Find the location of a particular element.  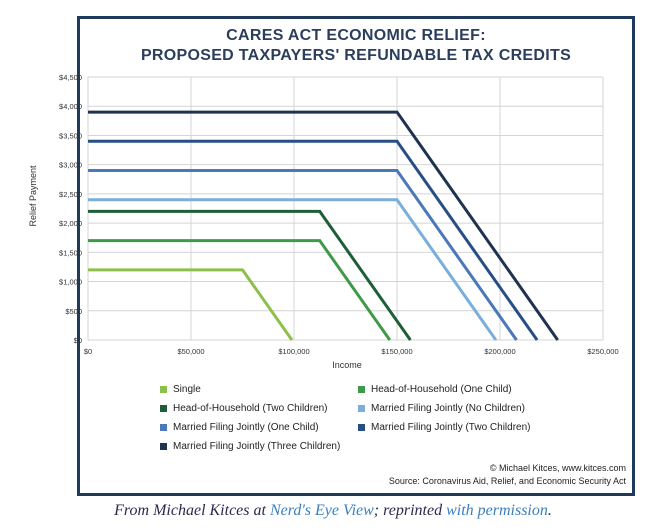

legend-label: Head-of-Household (Two Children) is located at coordinates (250, 408).